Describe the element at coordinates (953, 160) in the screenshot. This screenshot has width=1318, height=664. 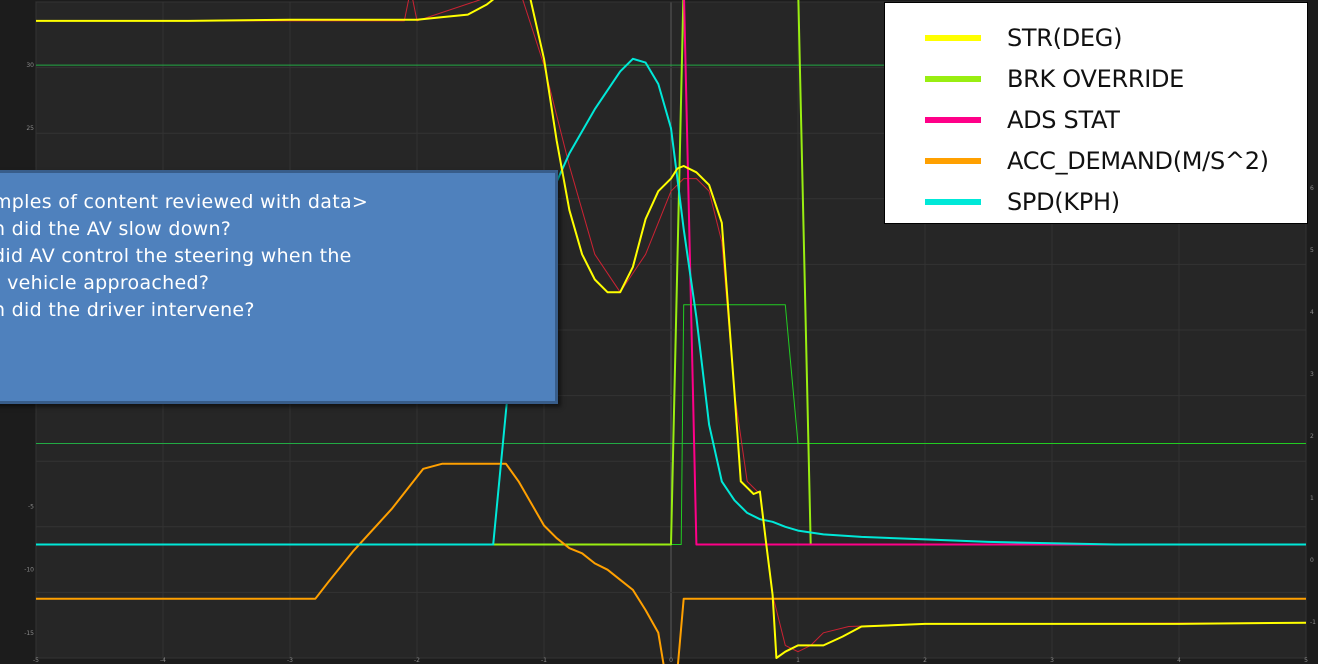
I see `legend-swatch-acc-demand` at that location.